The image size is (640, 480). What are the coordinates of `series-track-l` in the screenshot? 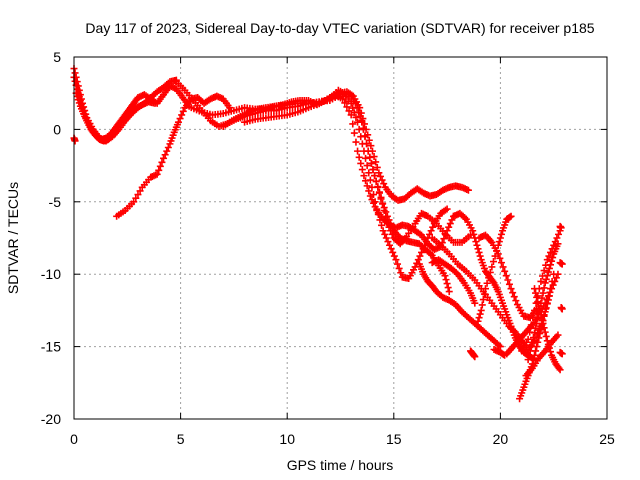 It's located at (453, 281).